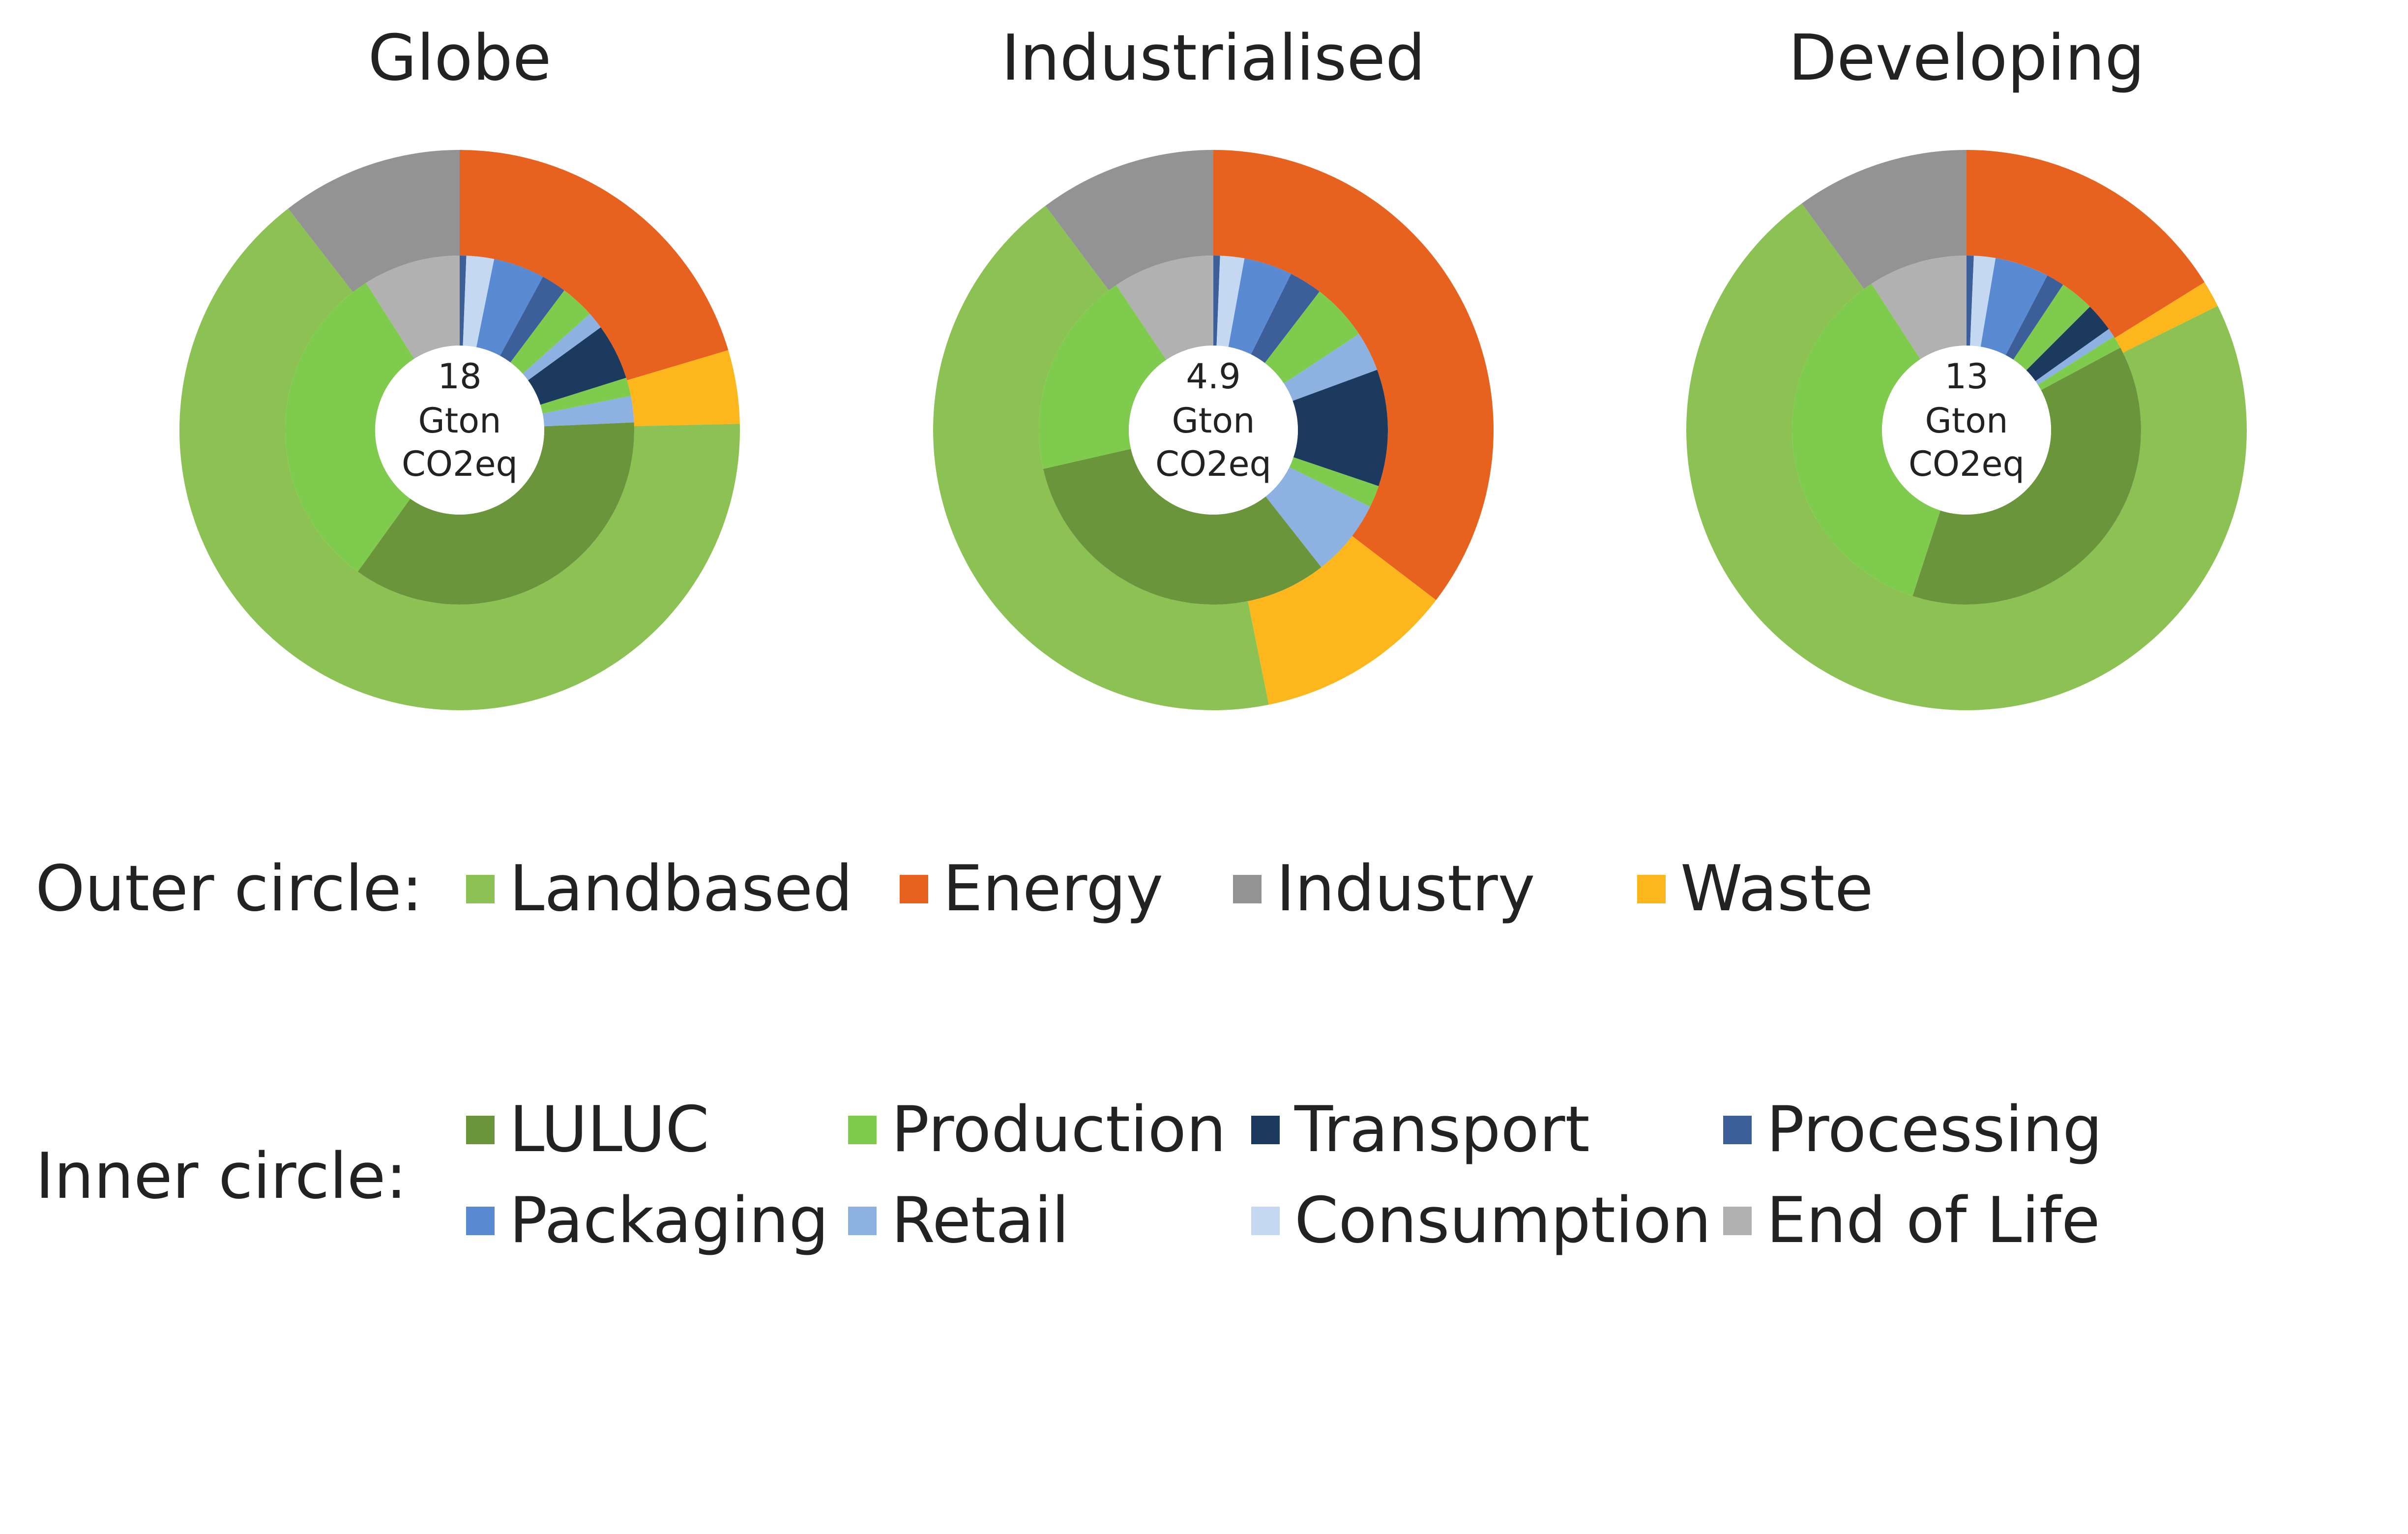  Describe the element at coordinates (1037, 1130) in the screenshot. I see `legend-item-production: Production` at that location.